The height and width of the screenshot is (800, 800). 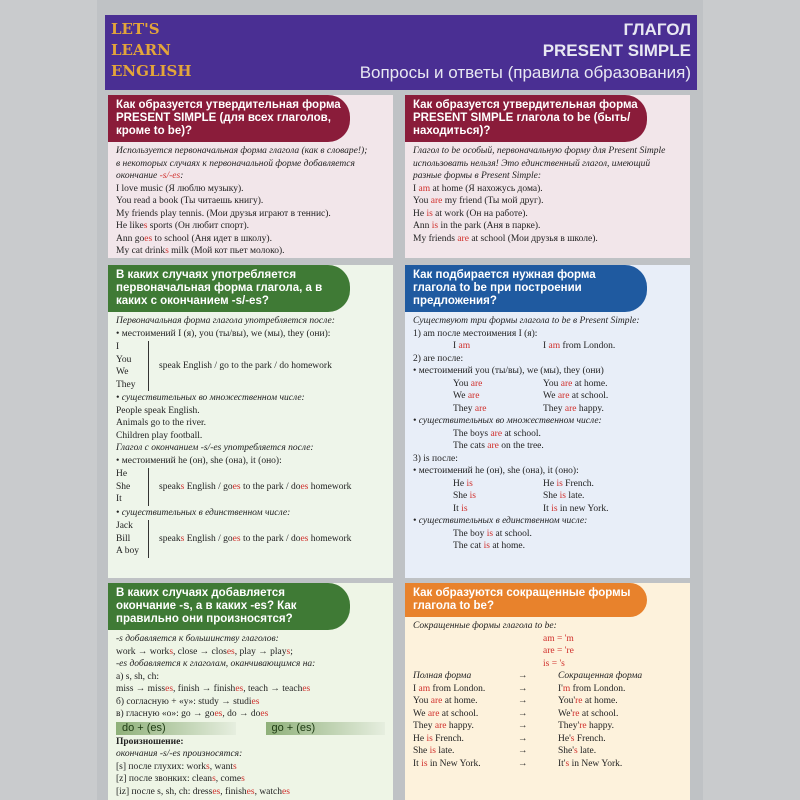 What do you see at coordinates (547, 446) in the screenshot?
I see `example-pair: The cats are on the tree.` at bounding box center [547, 446].